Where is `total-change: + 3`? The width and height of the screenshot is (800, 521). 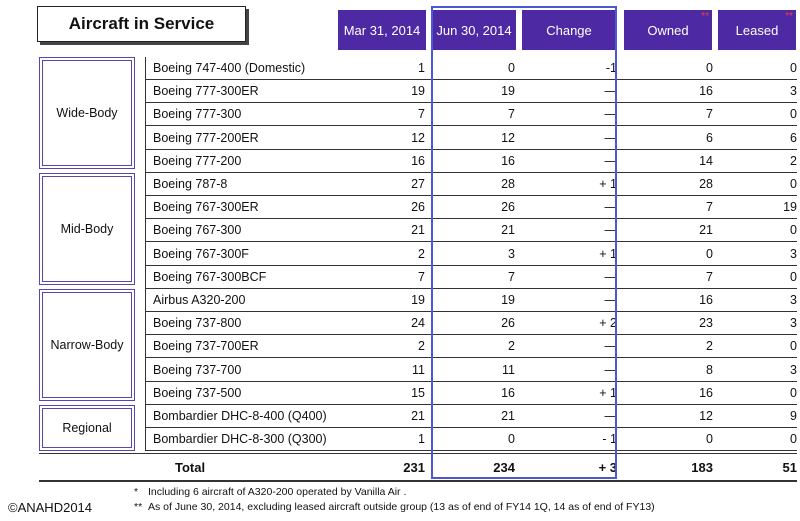 total-change: + 3 is located at coordinates (607, 467).